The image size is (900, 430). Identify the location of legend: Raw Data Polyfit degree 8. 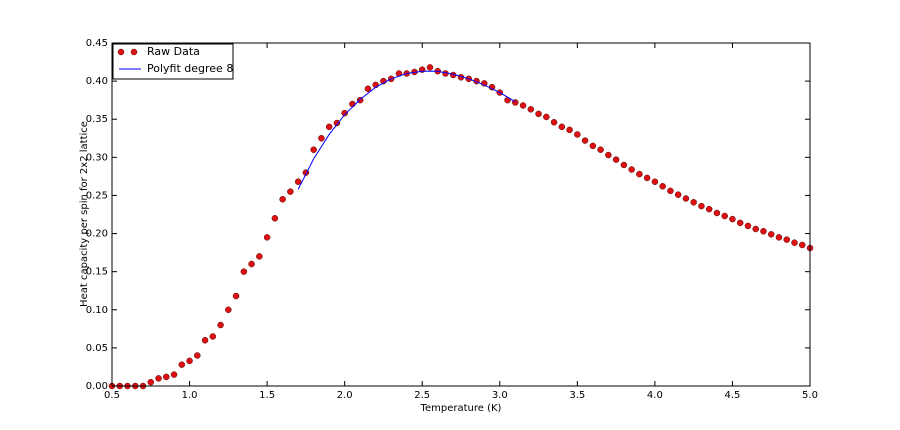
(173, 61).